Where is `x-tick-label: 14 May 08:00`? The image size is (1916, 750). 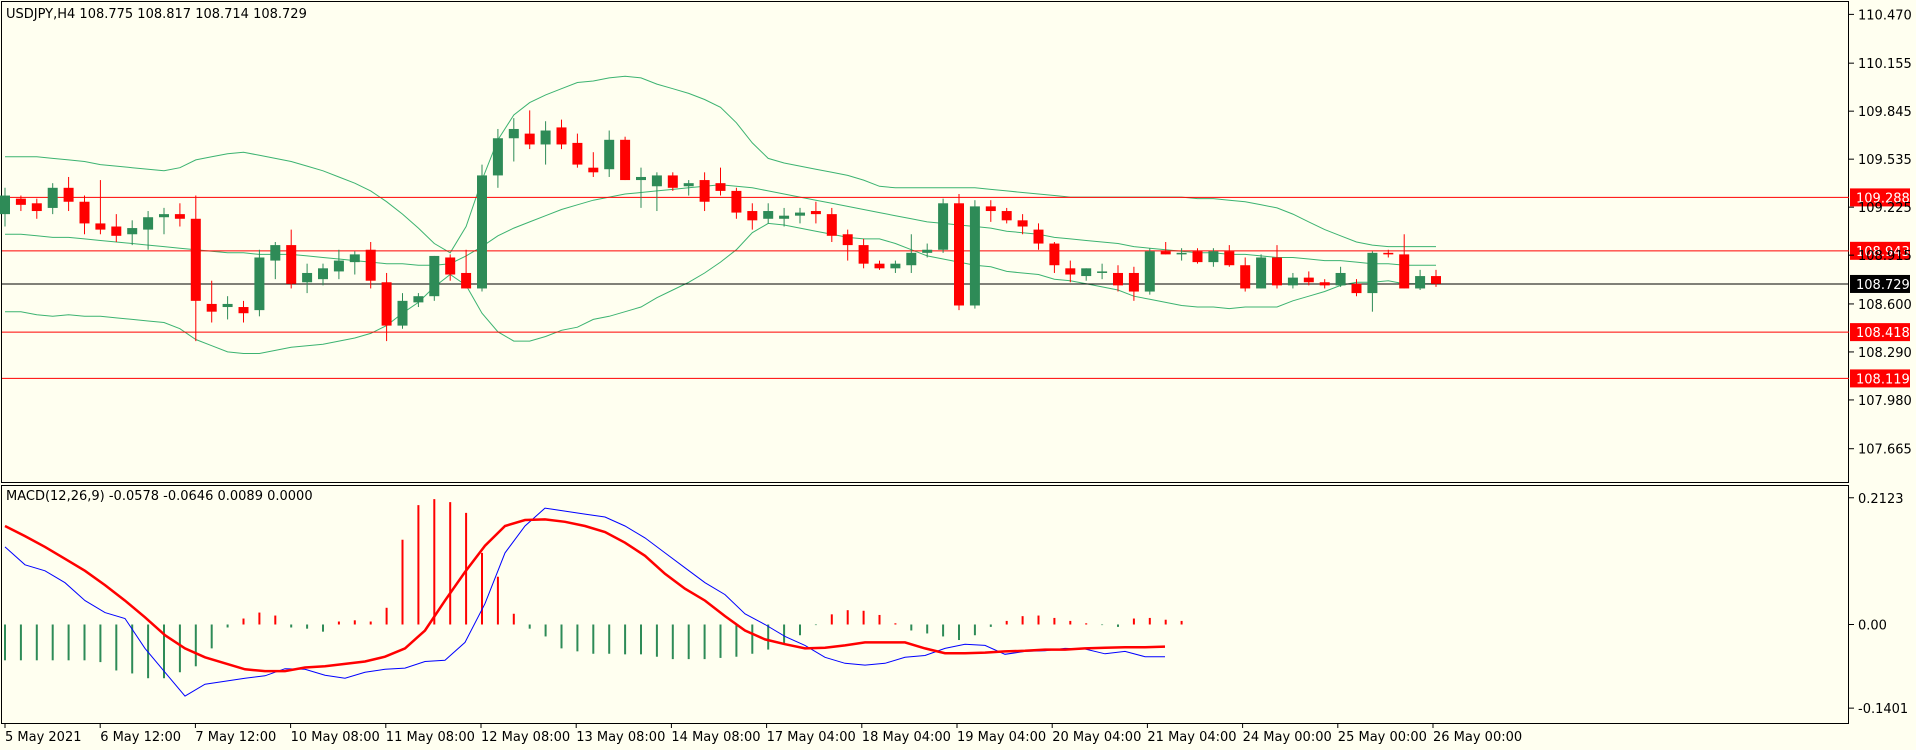 x-tick-label: 14 May 08:00 is located at coordinates (715, 737).